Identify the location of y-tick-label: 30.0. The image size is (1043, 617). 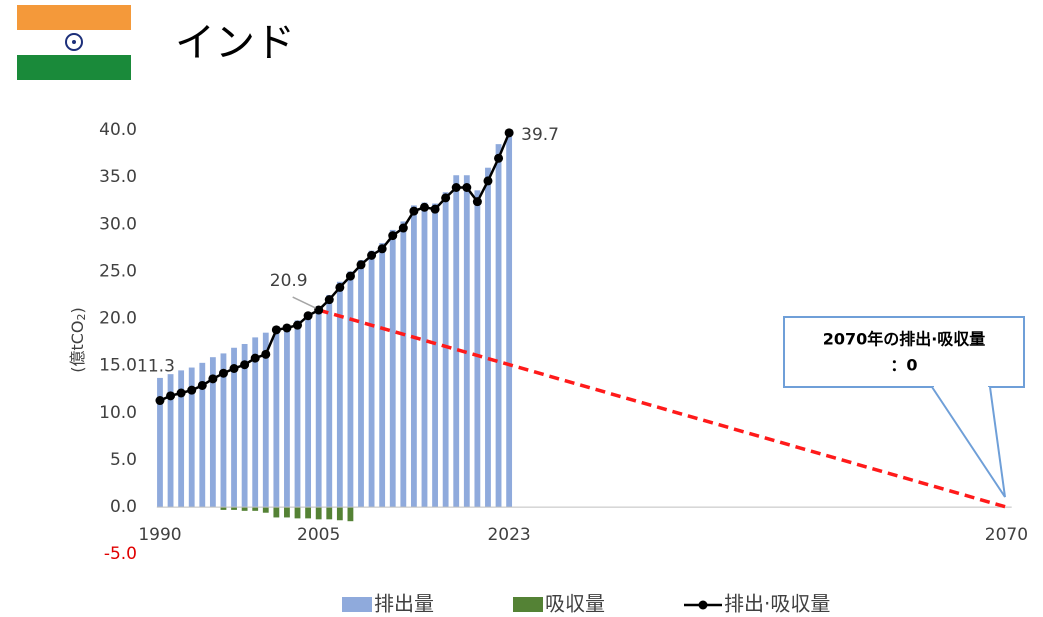
(118, 224).